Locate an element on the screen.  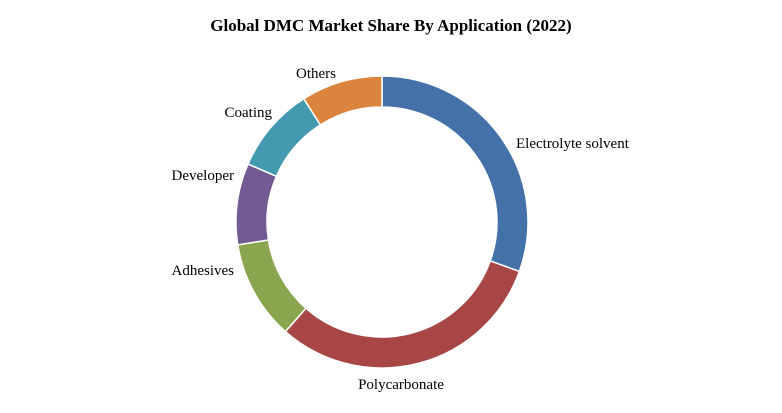
slice-label-developer: Developer is located at coordinates (203, 176).